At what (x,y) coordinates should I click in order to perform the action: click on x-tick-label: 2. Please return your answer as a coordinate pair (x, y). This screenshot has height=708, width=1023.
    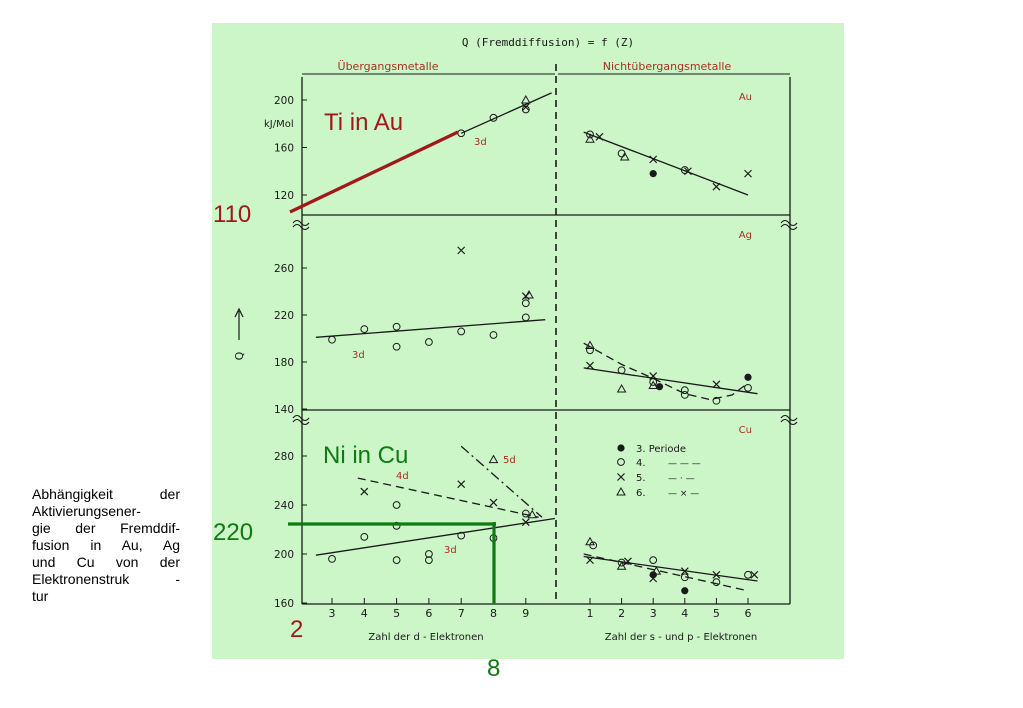
    Looking at the image, I should click on (621, 613).